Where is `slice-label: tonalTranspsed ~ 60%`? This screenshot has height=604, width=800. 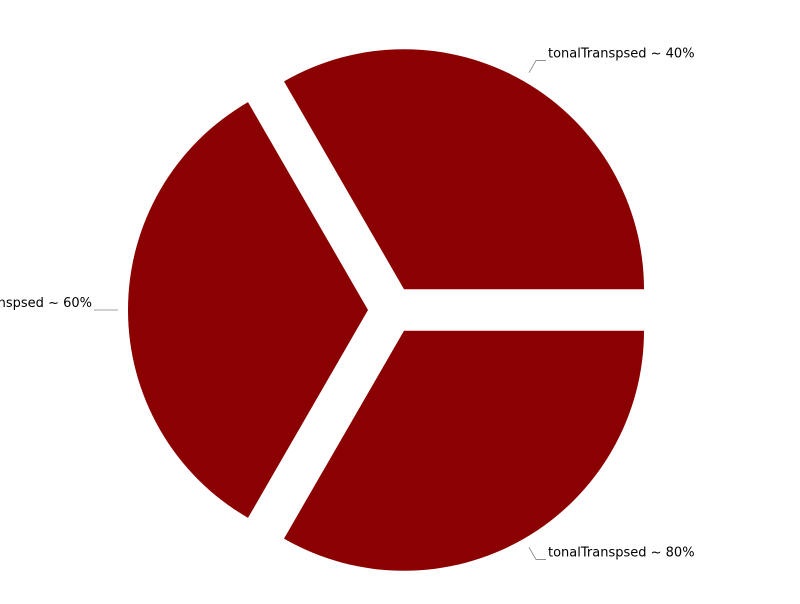 slice-label: tonalTranspsed ~ 60% is located at coordinates (46, 303).